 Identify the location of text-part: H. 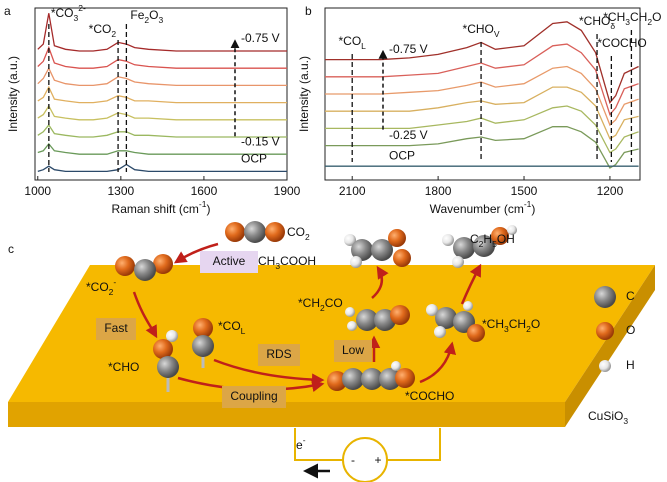
(487, 239).